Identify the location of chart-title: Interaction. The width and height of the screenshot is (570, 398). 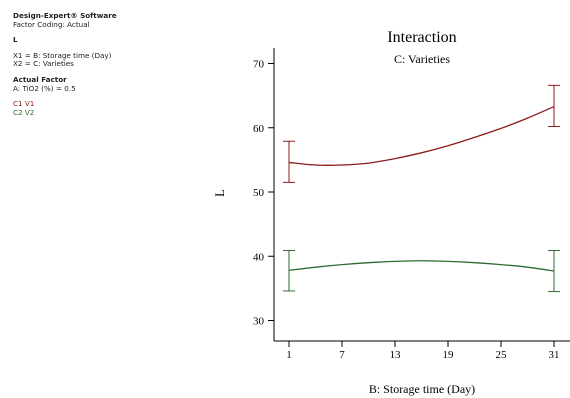
(421, 37).